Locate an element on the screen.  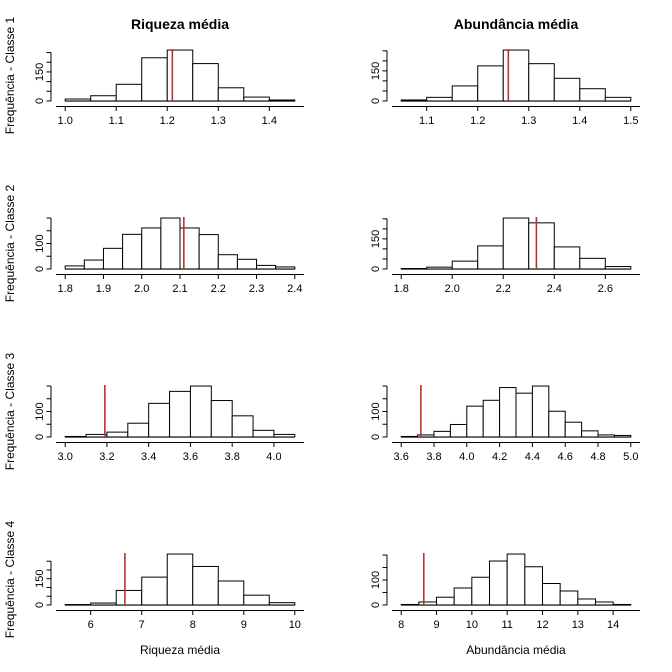
x-tick-label: 3.2 is located at coordinates (106, 457).